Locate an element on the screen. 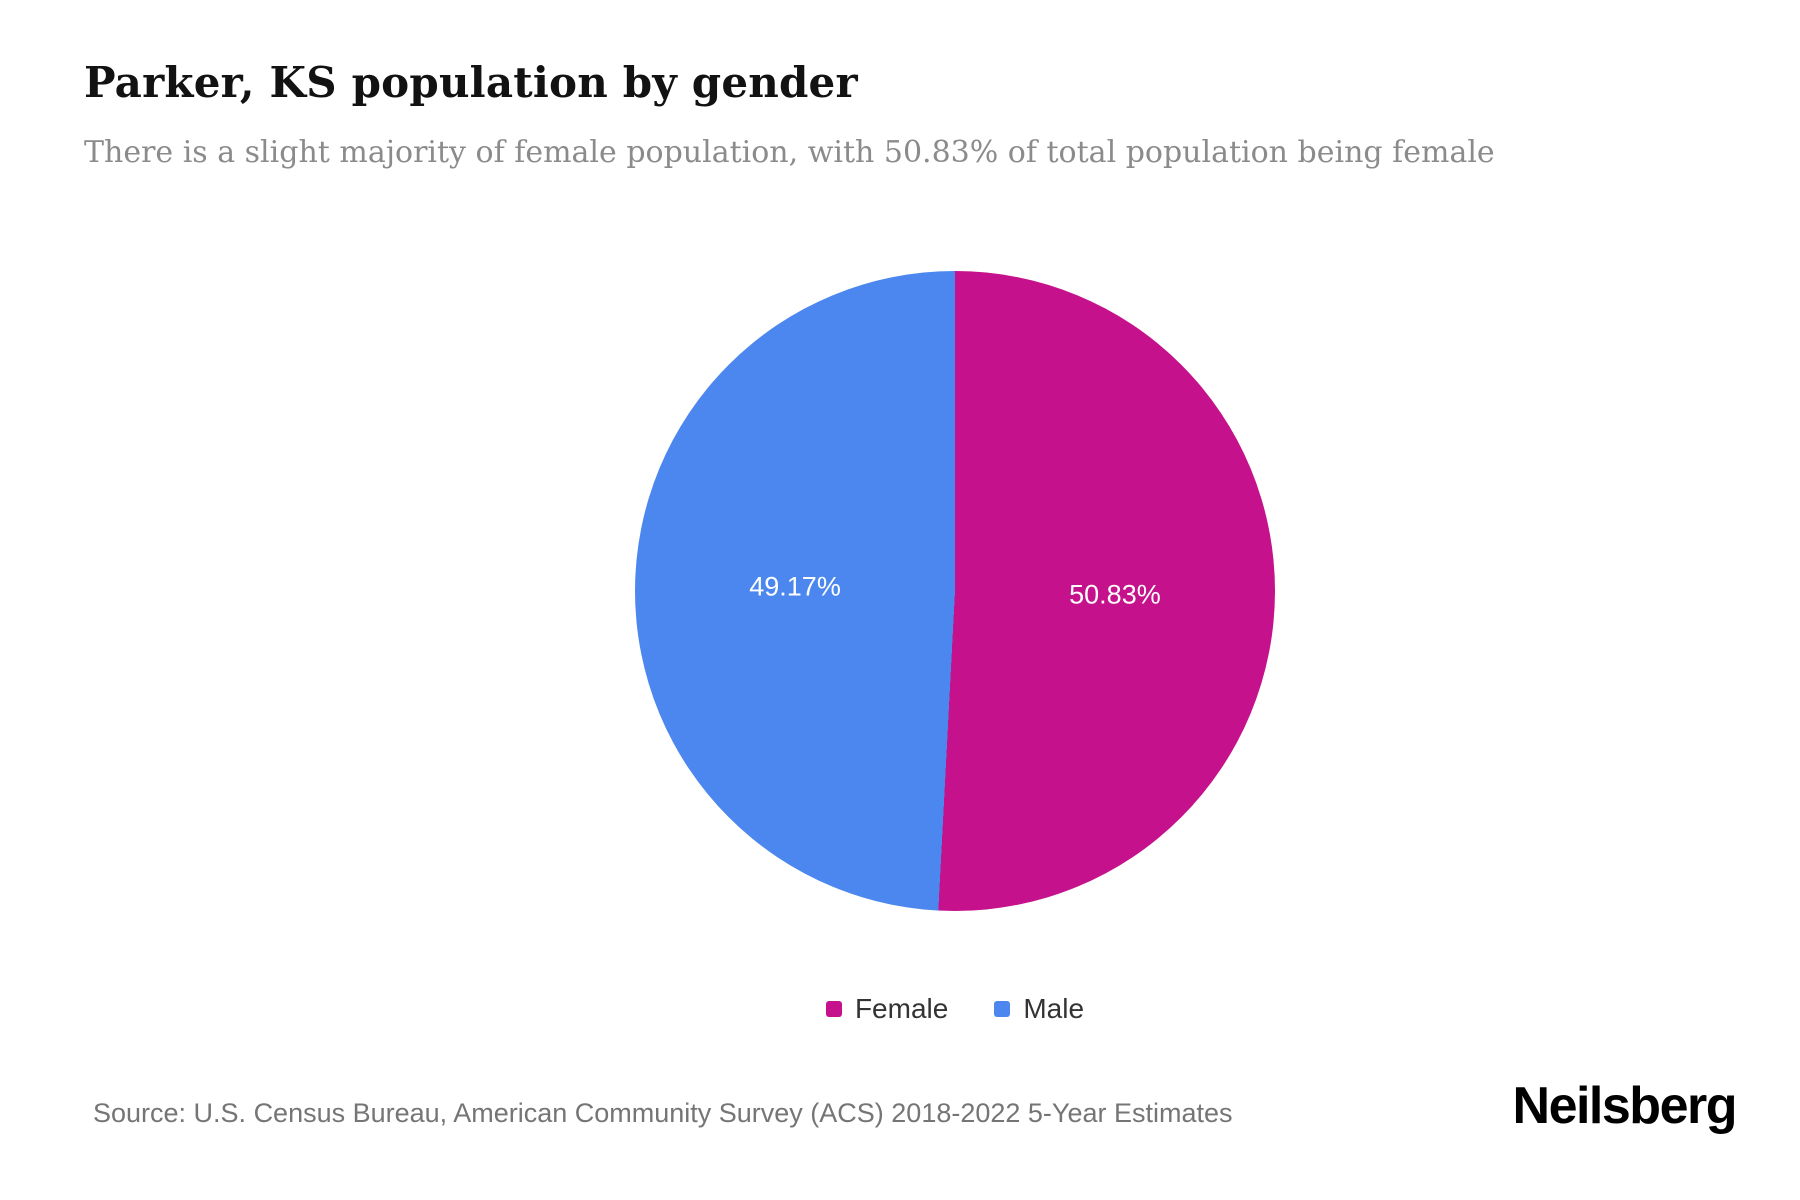  slice-label: 50.83% is located at coordinates (1115, 594).